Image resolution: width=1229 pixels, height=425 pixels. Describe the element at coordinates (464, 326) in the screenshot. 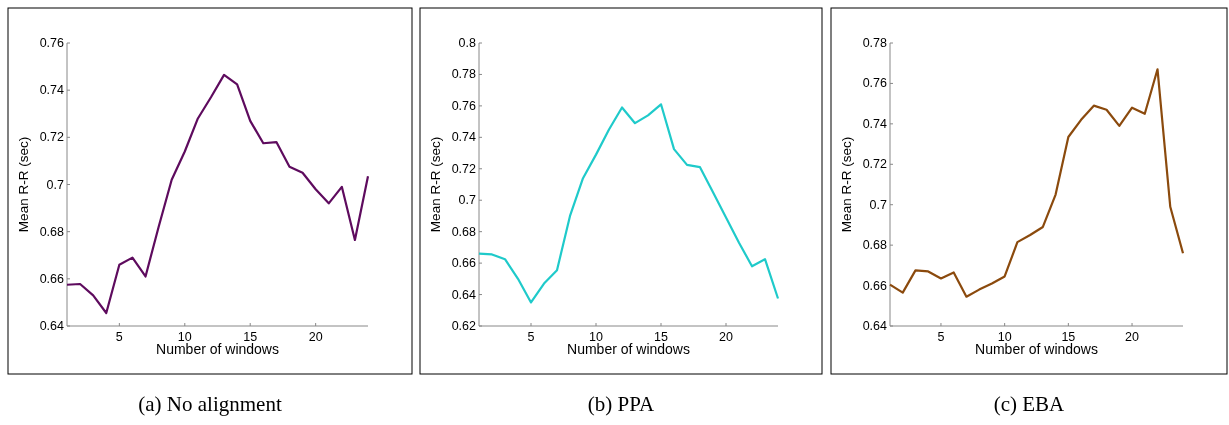

I see `y-tick-label: 0.62` at that location.